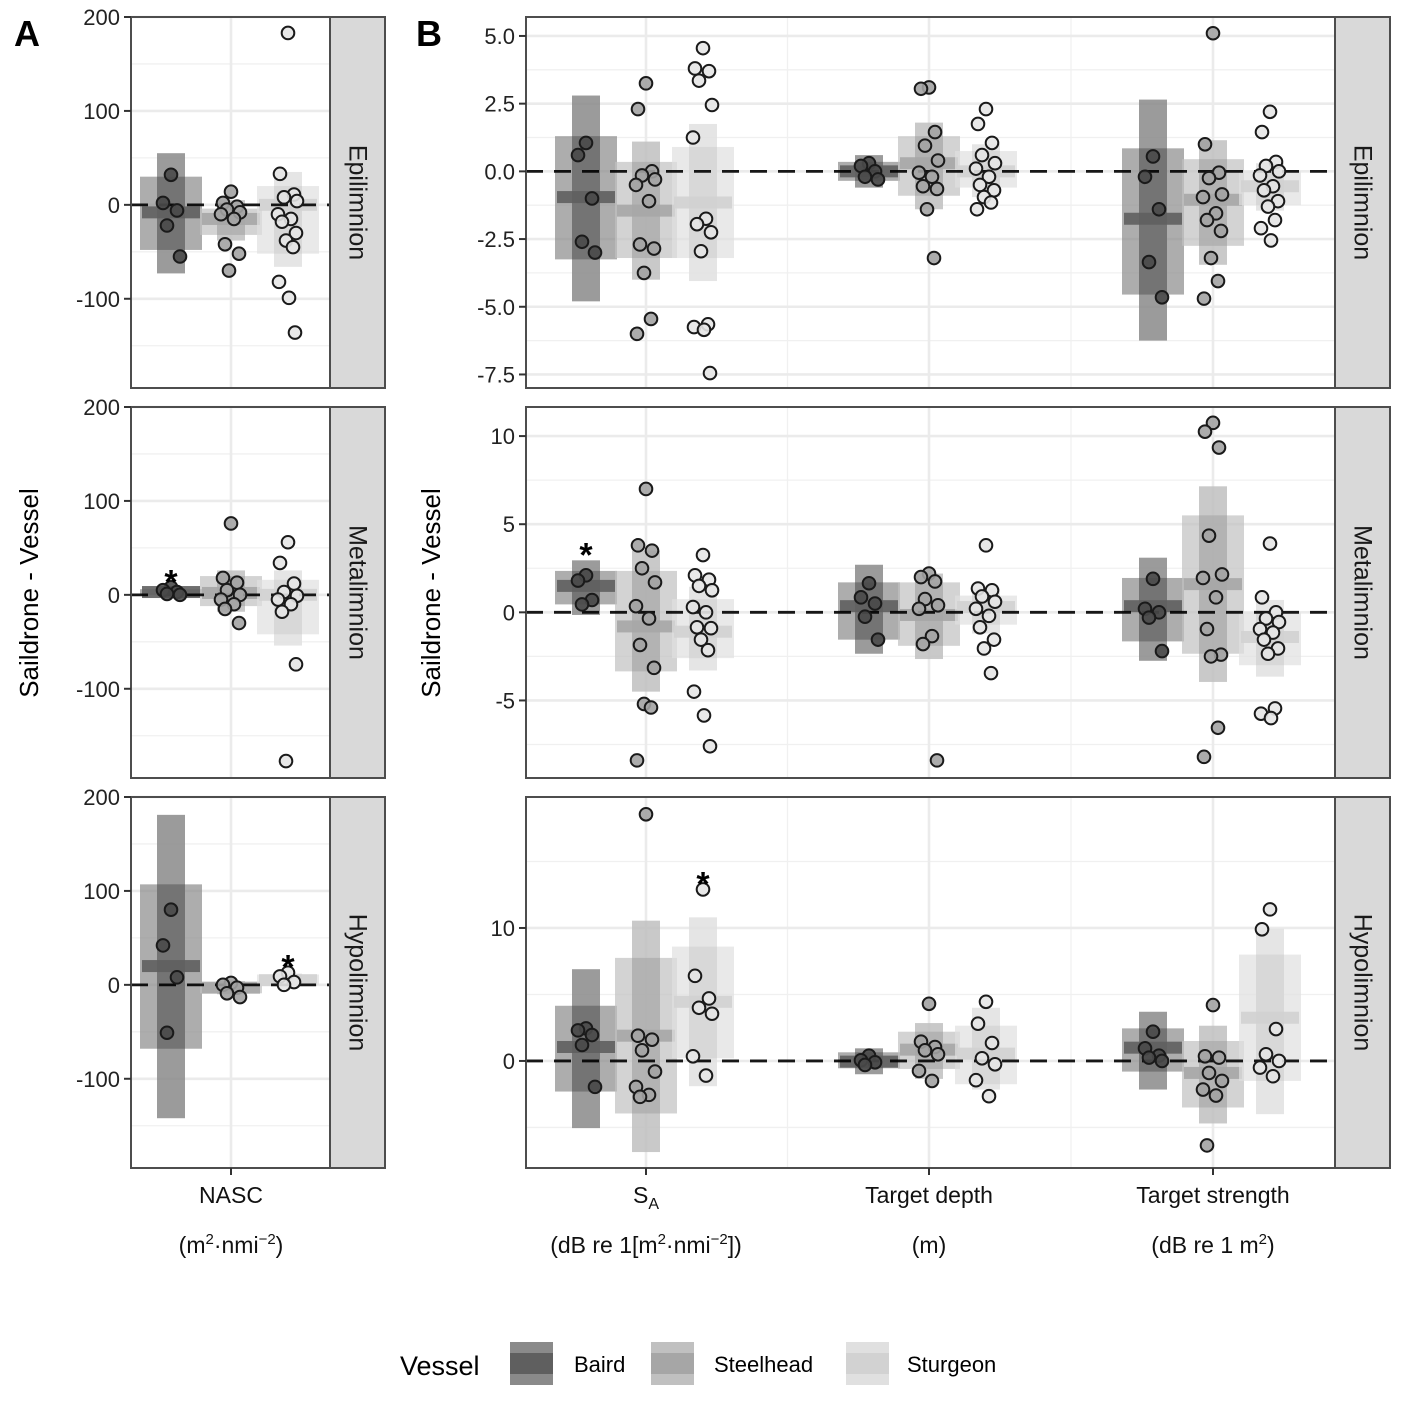  What do you see at coordinates (1212, 1195) in the screenshot?
I see `x-category-label: Target strength` at bounding box center [1212, 1195].